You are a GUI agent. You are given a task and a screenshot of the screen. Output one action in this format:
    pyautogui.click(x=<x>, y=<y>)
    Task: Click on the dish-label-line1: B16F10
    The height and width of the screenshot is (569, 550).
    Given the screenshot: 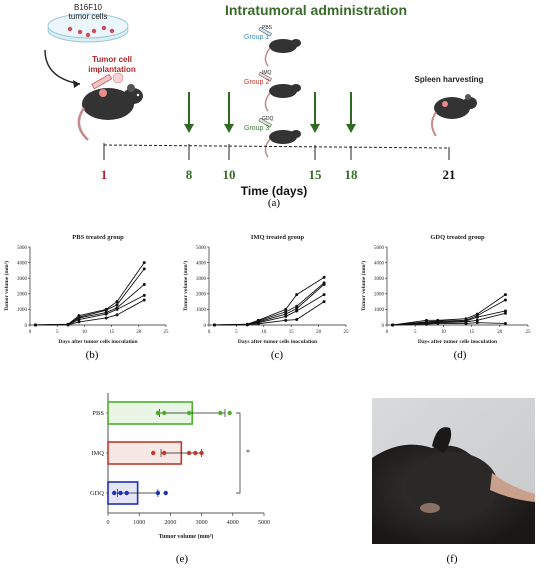 What is the action you would take?
    pyautogui.click(x=88, y=7)
    